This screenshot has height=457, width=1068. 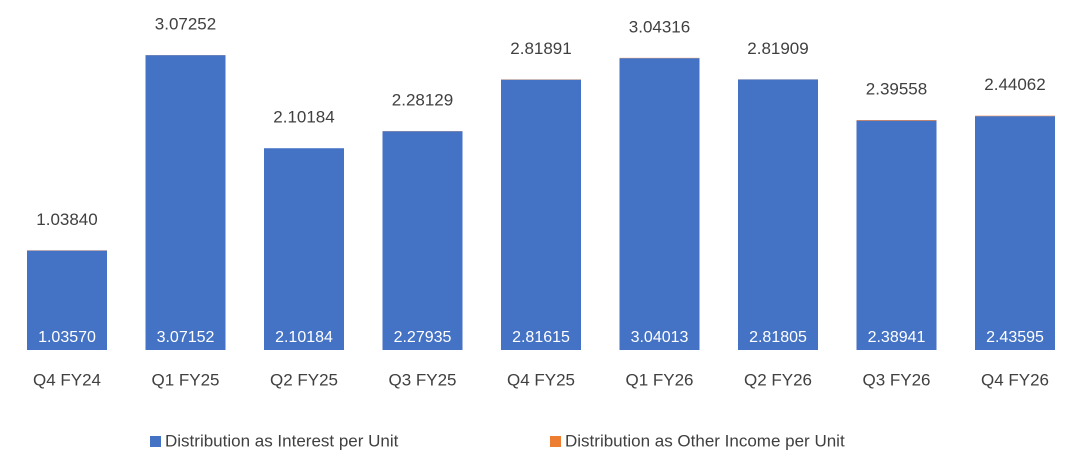 I want to click on bar-value-label: 2.38941, so click(x=897, y=337).